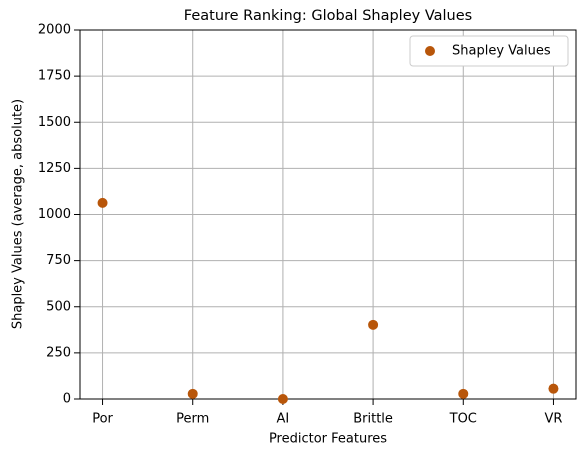  I want to click on legend-label: Shapley Values, so click(501, 51).